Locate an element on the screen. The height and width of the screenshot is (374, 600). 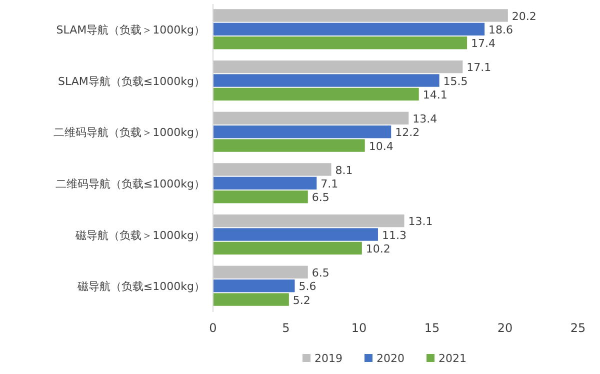
x-tick-label: 10 is located at coordinates (359, 328).